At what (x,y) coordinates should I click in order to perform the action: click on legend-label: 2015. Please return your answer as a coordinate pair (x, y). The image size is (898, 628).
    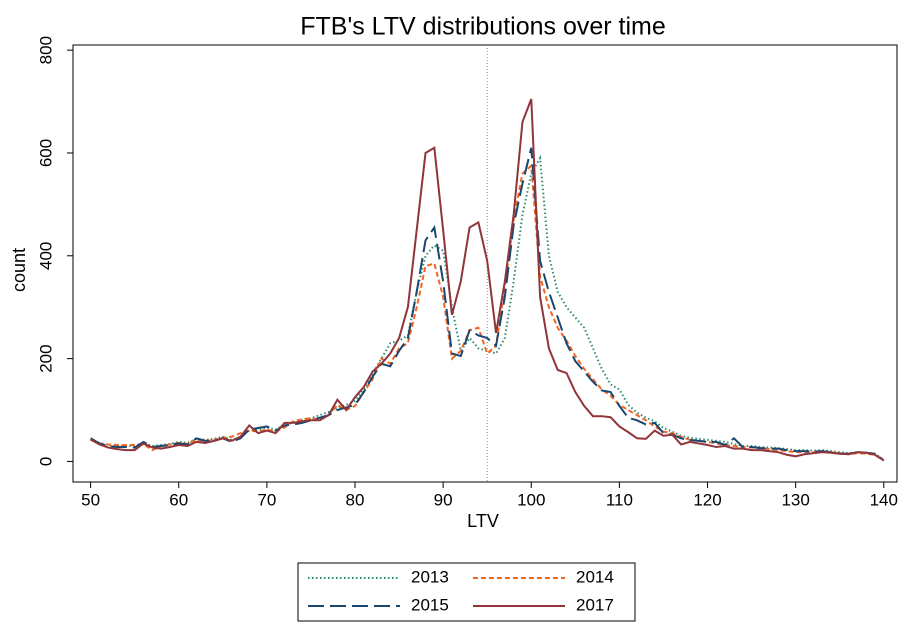
    Looking at the image, I should click on (430, 604).